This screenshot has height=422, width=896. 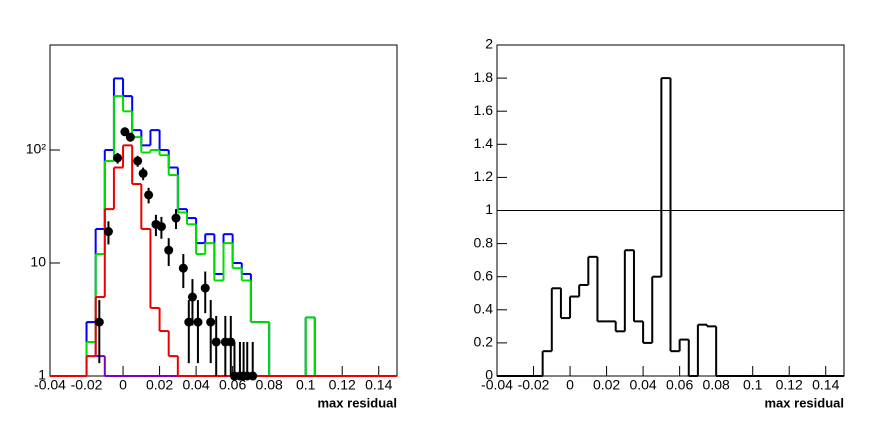 What do you see at coordinates (484, 110) in the screenshot?
I see `y-tick-label: 1.6` at bounding box center [484, 110].